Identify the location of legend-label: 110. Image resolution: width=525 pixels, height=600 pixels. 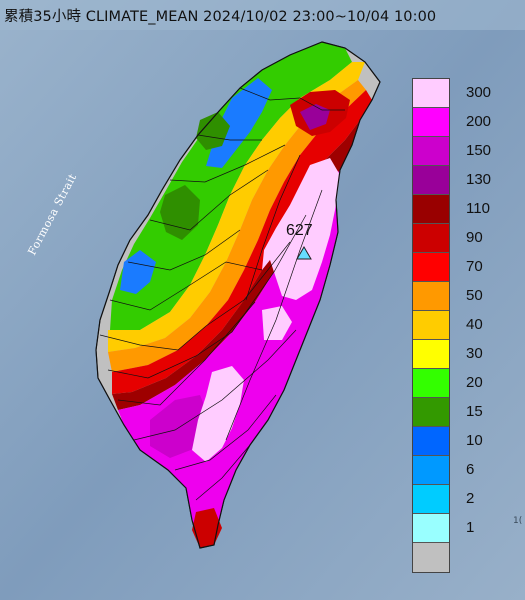
(478, 208).